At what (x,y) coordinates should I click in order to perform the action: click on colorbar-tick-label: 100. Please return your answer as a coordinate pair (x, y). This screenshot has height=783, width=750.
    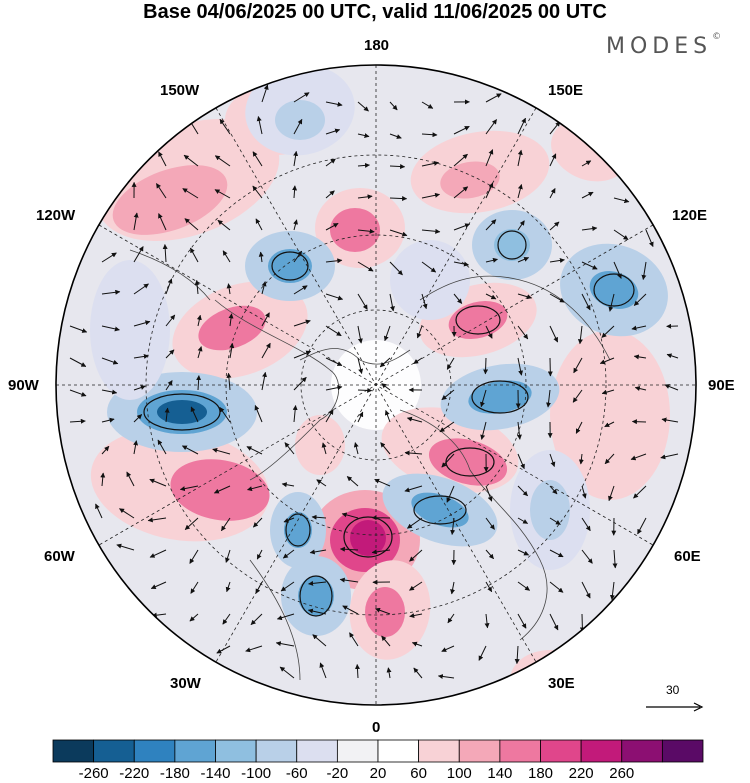
    Looking at the image, I should click on (459, 773).